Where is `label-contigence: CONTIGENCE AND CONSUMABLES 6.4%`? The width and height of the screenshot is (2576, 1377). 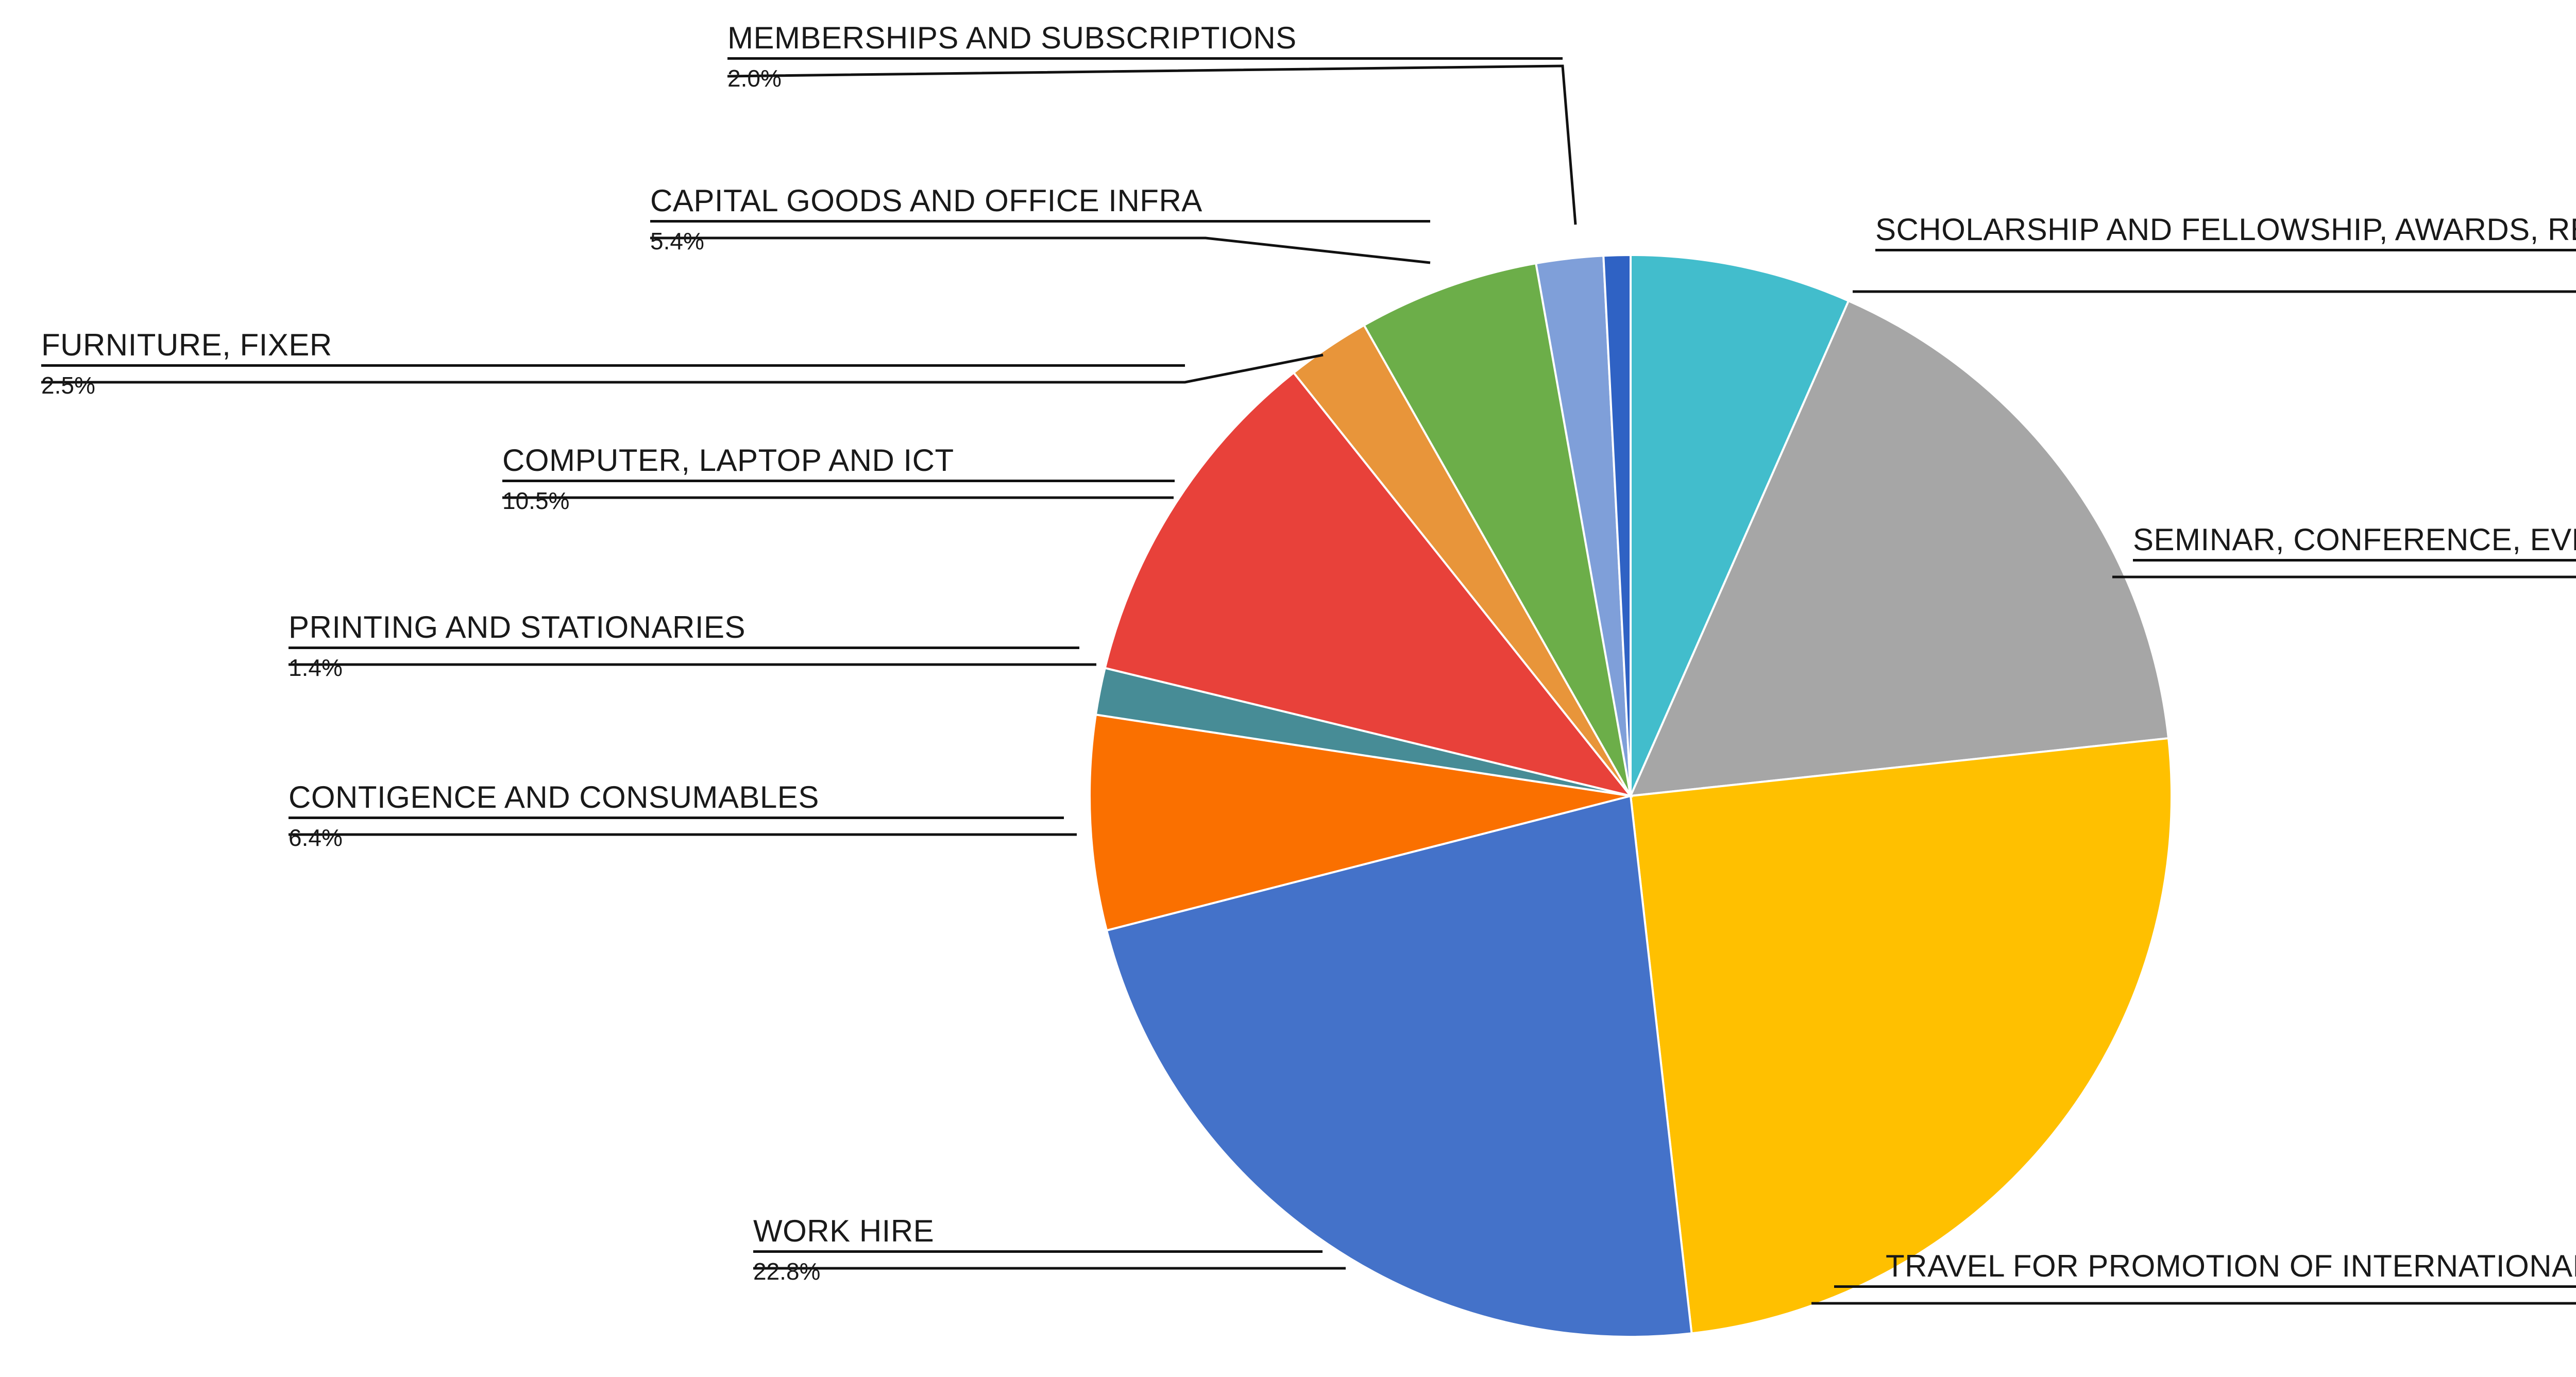
label-contigence: CONTIGENCE AND CONSUMABLES 6.4% is located at coordinates (677, 816).